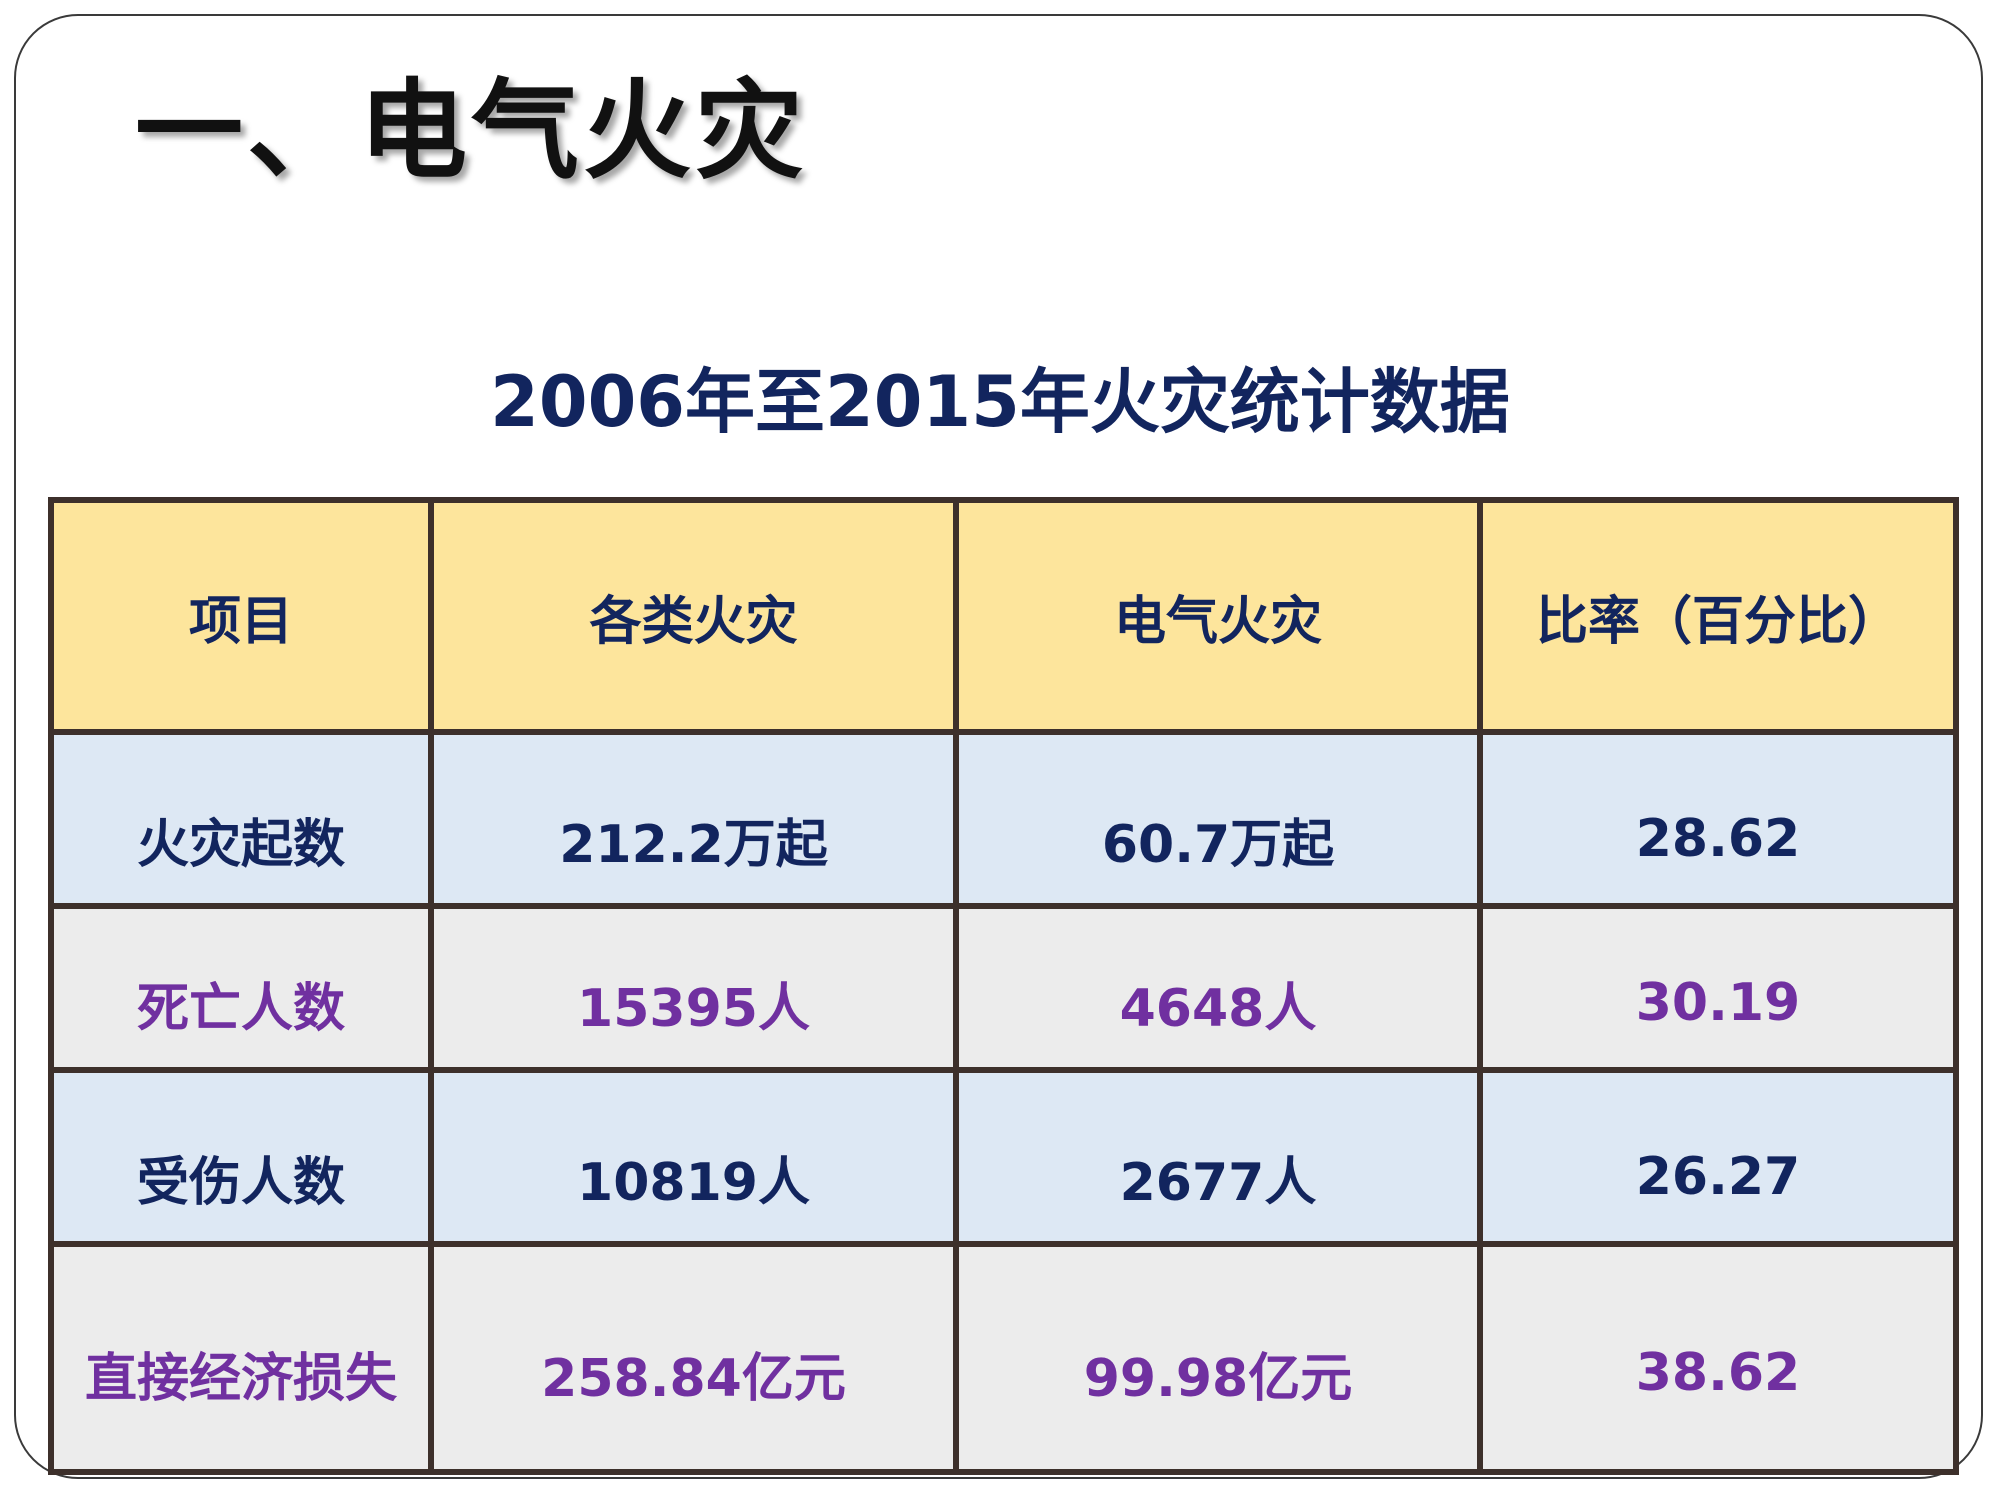 The width and height of the screenshot is (2000, 1500). What do you see at coordinates (241, 819) in the screenshot?
I see `row-label: 火灾起数` at bounding box center [241, 819].